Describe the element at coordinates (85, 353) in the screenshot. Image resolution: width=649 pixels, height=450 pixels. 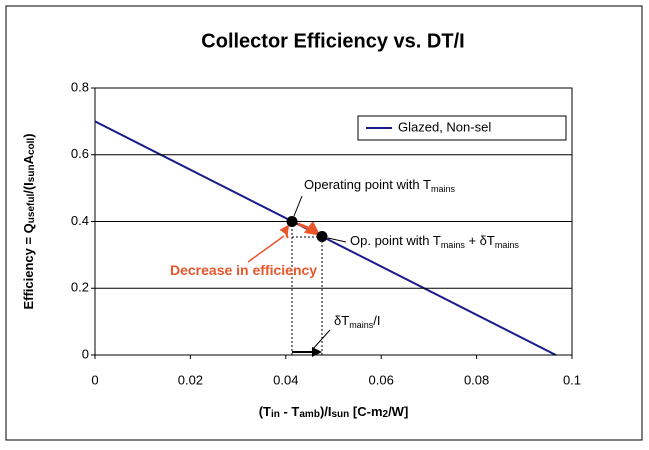
I see `y-tick-label: 0` at that location.